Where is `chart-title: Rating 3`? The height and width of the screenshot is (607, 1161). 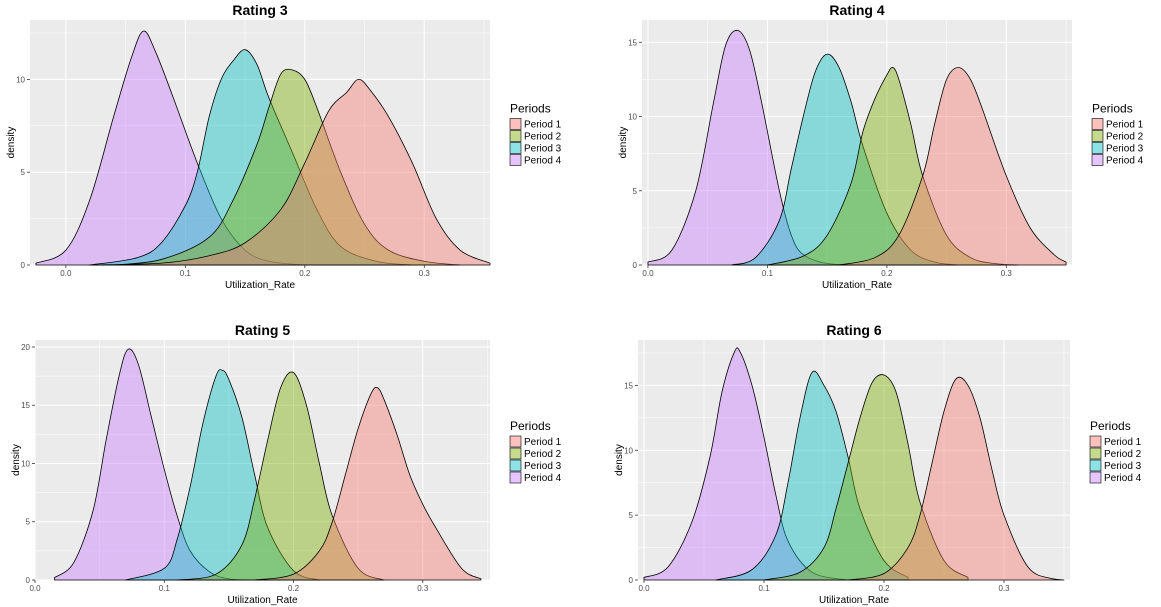
chart-title: Rating 3 is located at coordinates (259, 10).